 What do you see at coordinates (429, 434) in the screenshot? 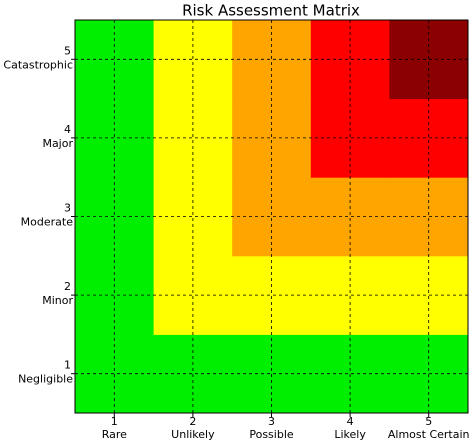
I see `x-category-label: Almost Certain` at bounding box center [429, 434].